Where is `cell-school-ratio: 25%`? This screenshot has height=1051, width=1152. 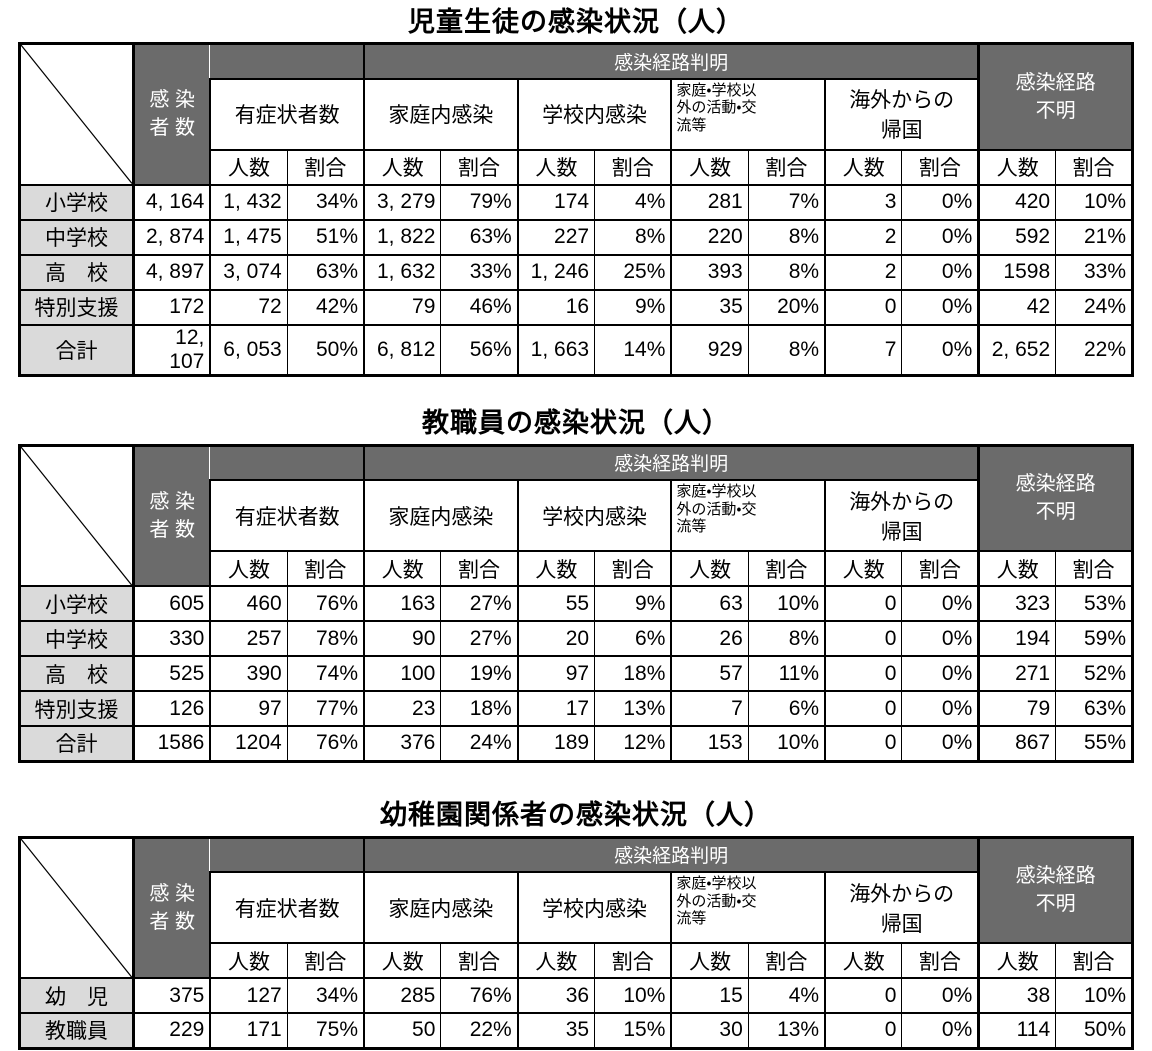 cell-school-ratio: 25% is located at coordinates (633, 271).